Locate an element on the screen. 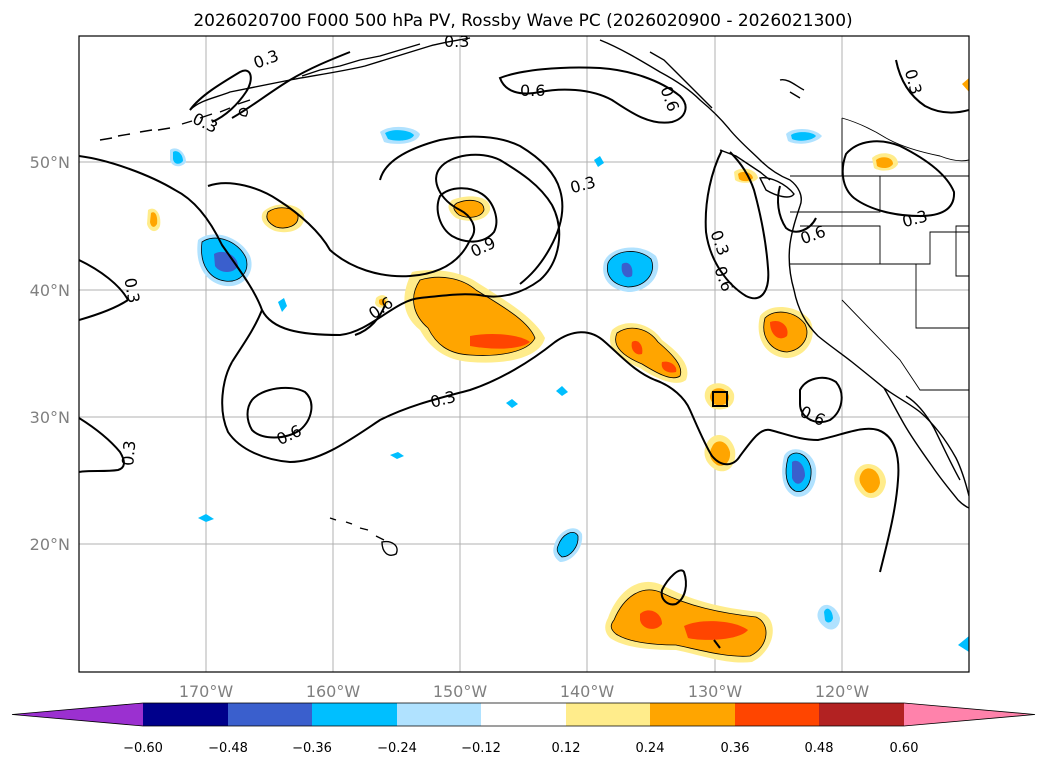 Image resolution: width=1047 pixels, height=765 pixels. lat-label-50n: 50°N is located at coordinates (50, 162).